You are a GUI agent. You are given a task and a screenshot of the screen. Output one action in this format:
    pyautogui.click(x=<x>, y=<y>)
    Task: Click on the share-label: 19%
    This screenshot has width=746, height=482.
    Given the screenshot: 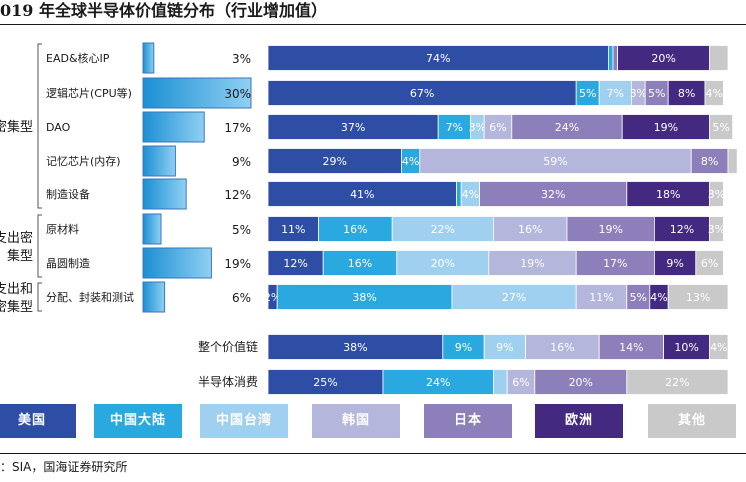 What is the action you would take?
    pyautogui.click(x=237, y=264)
    